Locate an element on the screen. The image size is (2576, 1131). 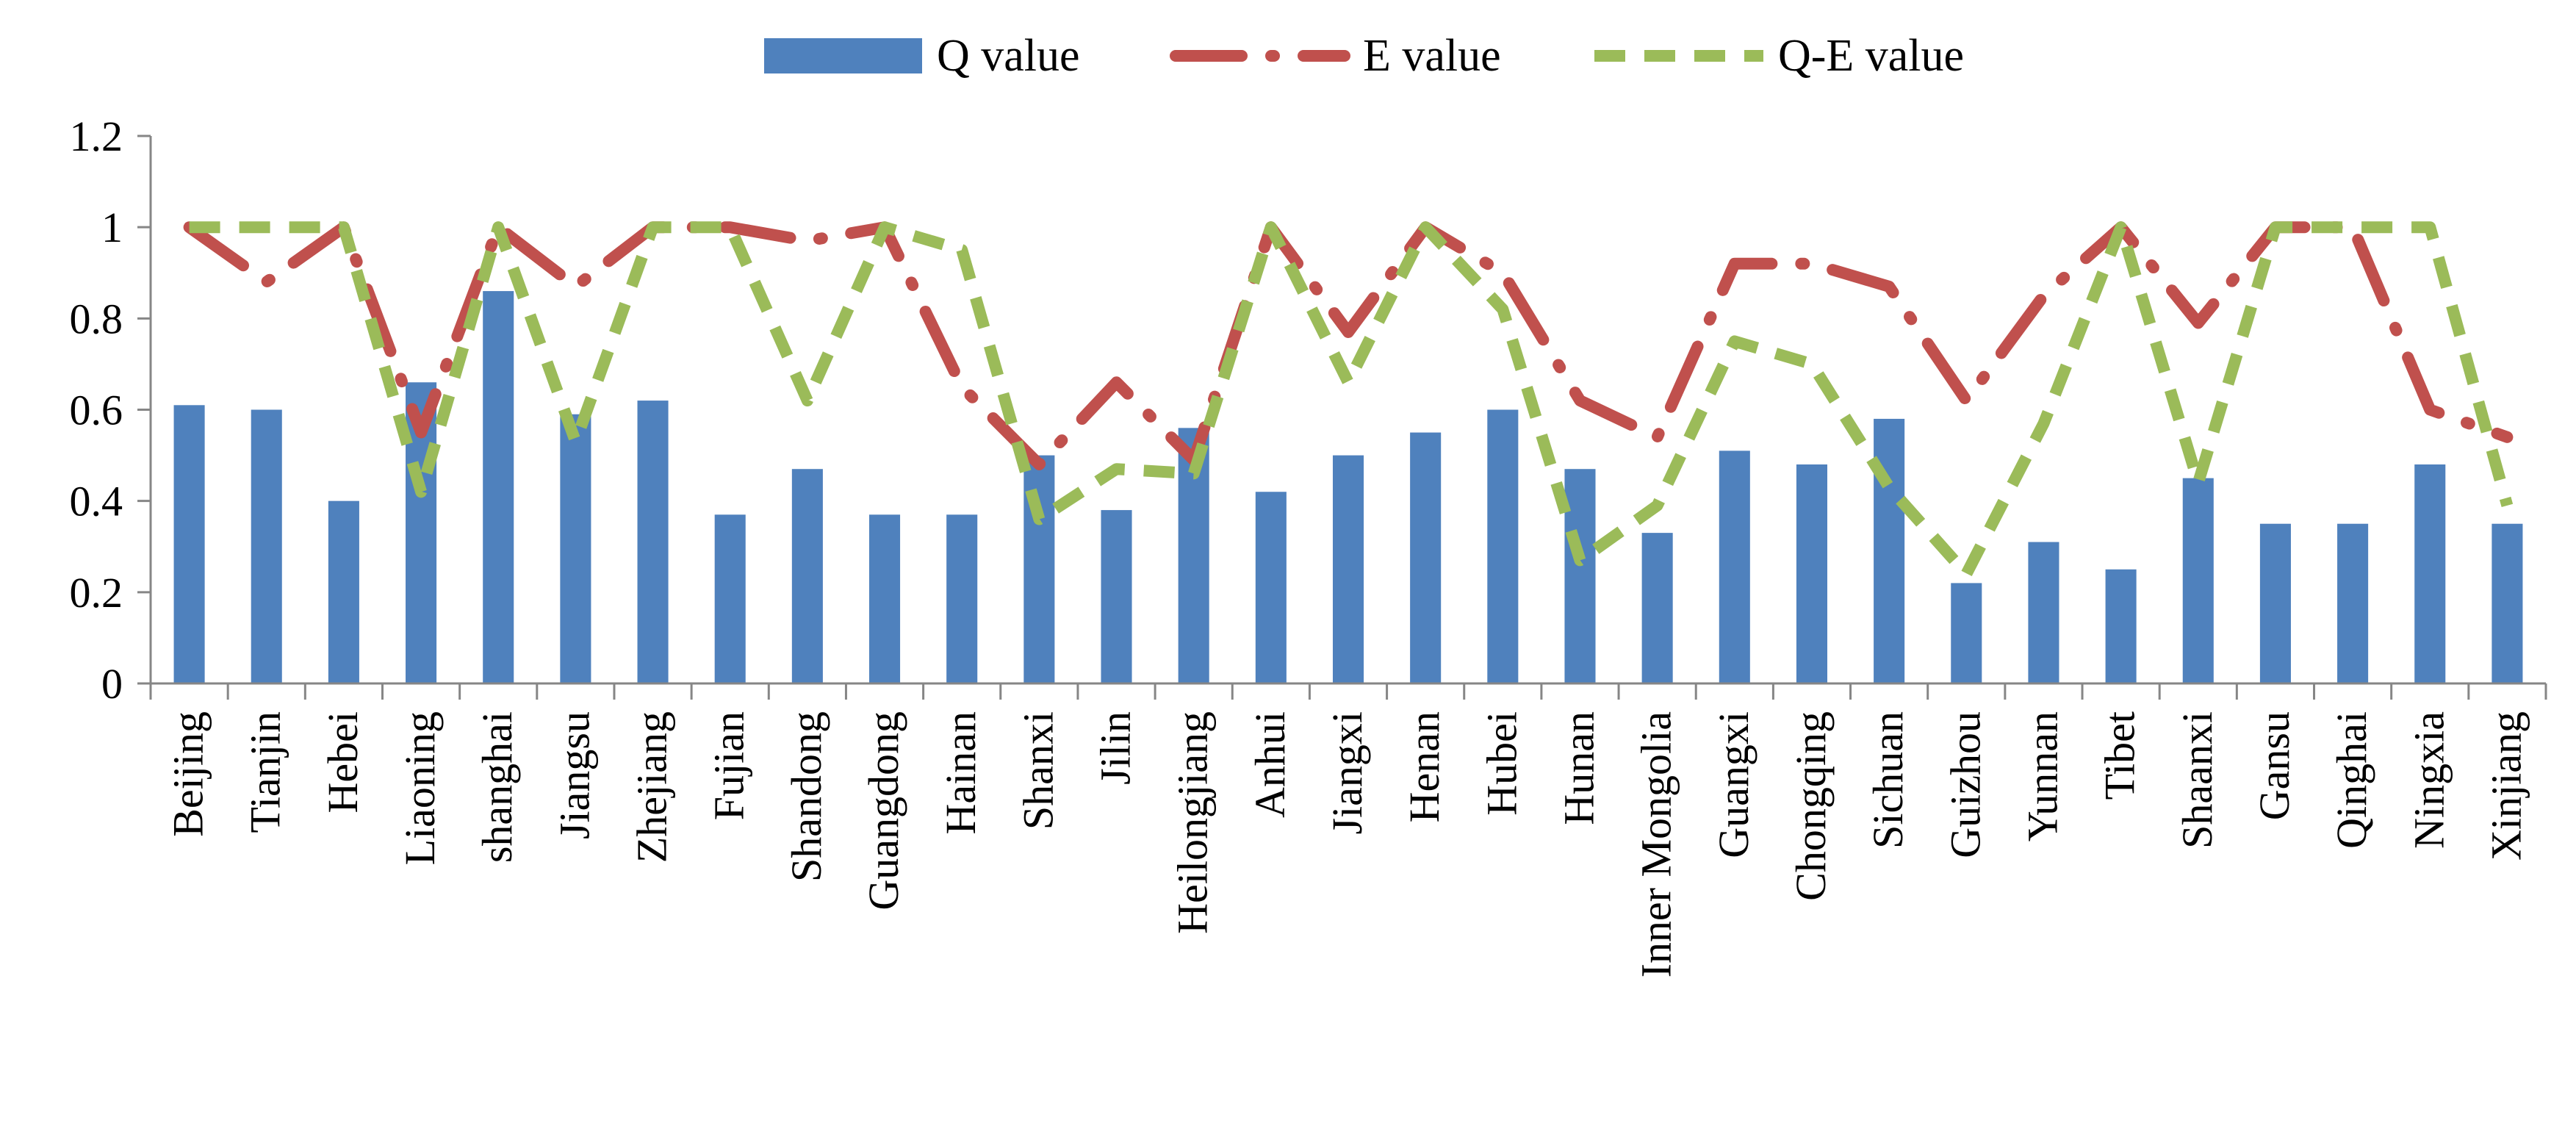
x-tick-label-shandong: Shandong is located at coordinates (806, 797).